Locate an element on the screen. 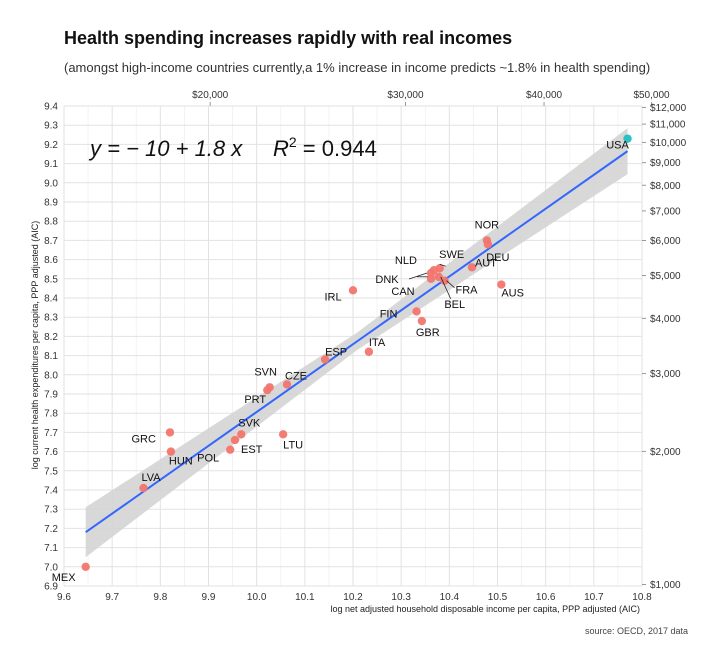  point-label: ITA is located at coordinates (377, 343).